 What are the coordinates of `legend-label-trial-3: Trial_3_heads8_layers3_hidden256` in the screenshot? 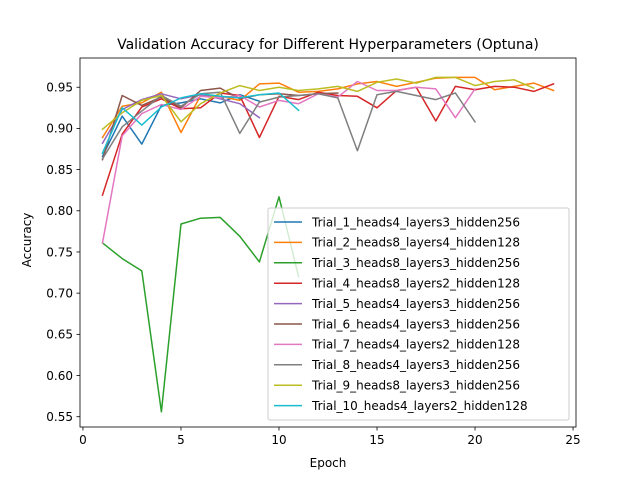 It's located at (415, 263).